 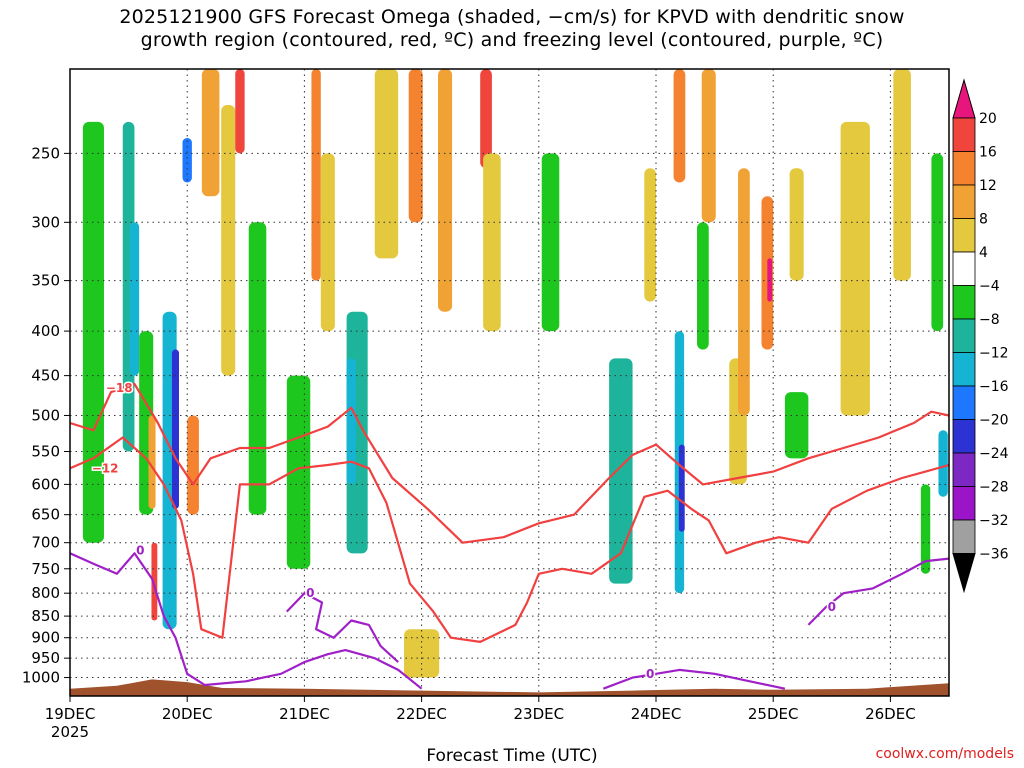 I want to click on y-tick-label: 300, so click(x=45, y=222).